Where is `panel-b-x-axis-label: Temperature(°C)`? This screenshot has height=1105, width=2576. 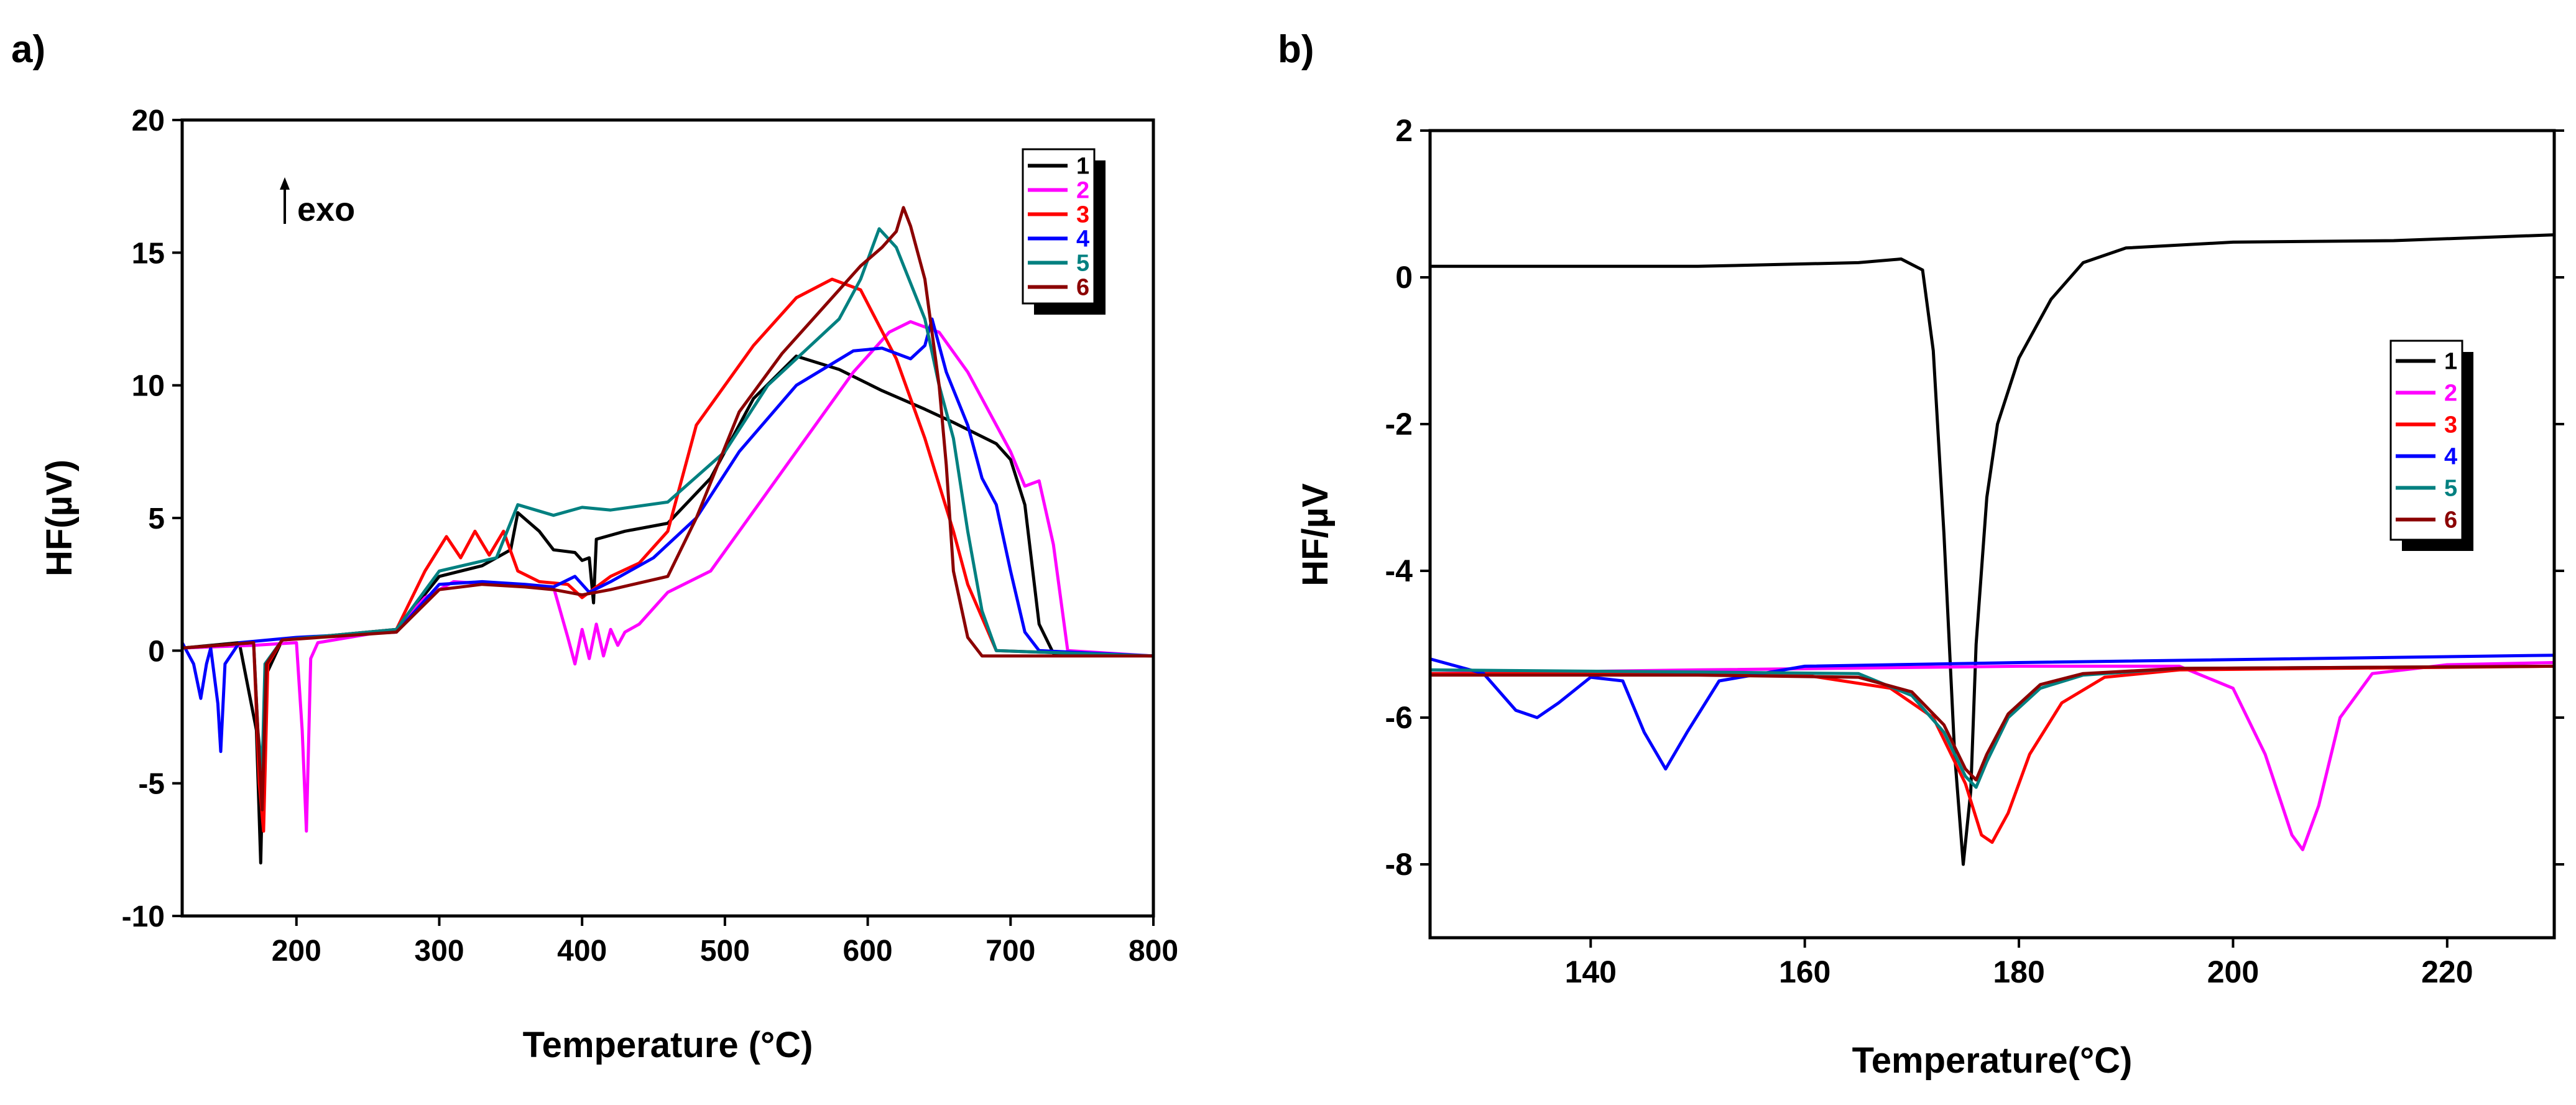 panel-b-x-axis-label: Temperature(°C) is located at coordinates (1992, 1060).